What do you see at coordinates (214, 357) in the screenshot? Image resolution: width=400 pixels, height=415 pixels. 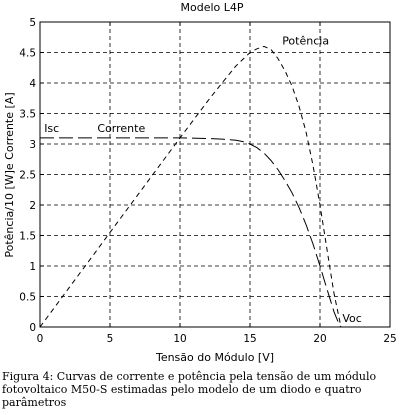 I see `x-axis-label: Tensão do Módulo [V]` at bounding box center [214, 357].